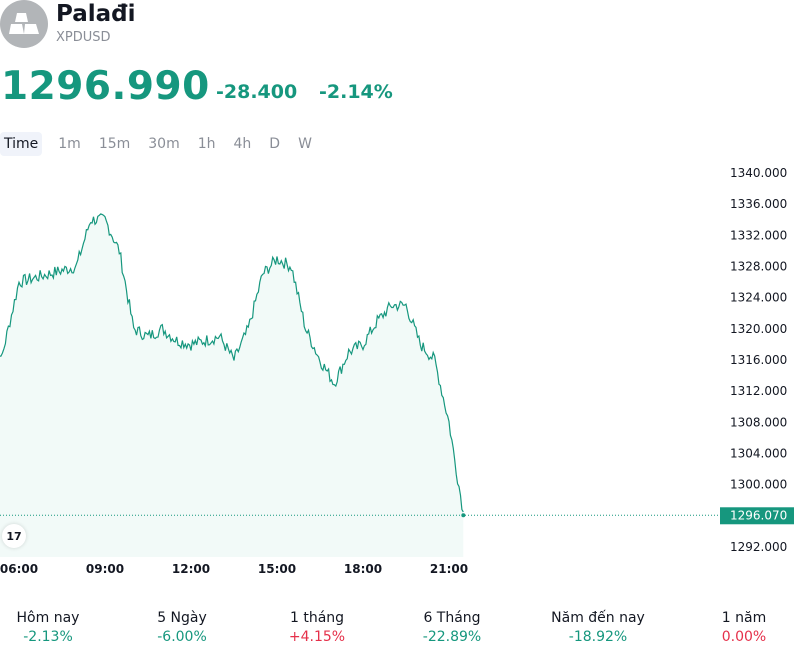 The image size is (800, 658). What do you see at coordinates (54, 627) in the screenshot?
I see `perf-today: Hôm nay -2.13%` at bounding box center [54, 627].